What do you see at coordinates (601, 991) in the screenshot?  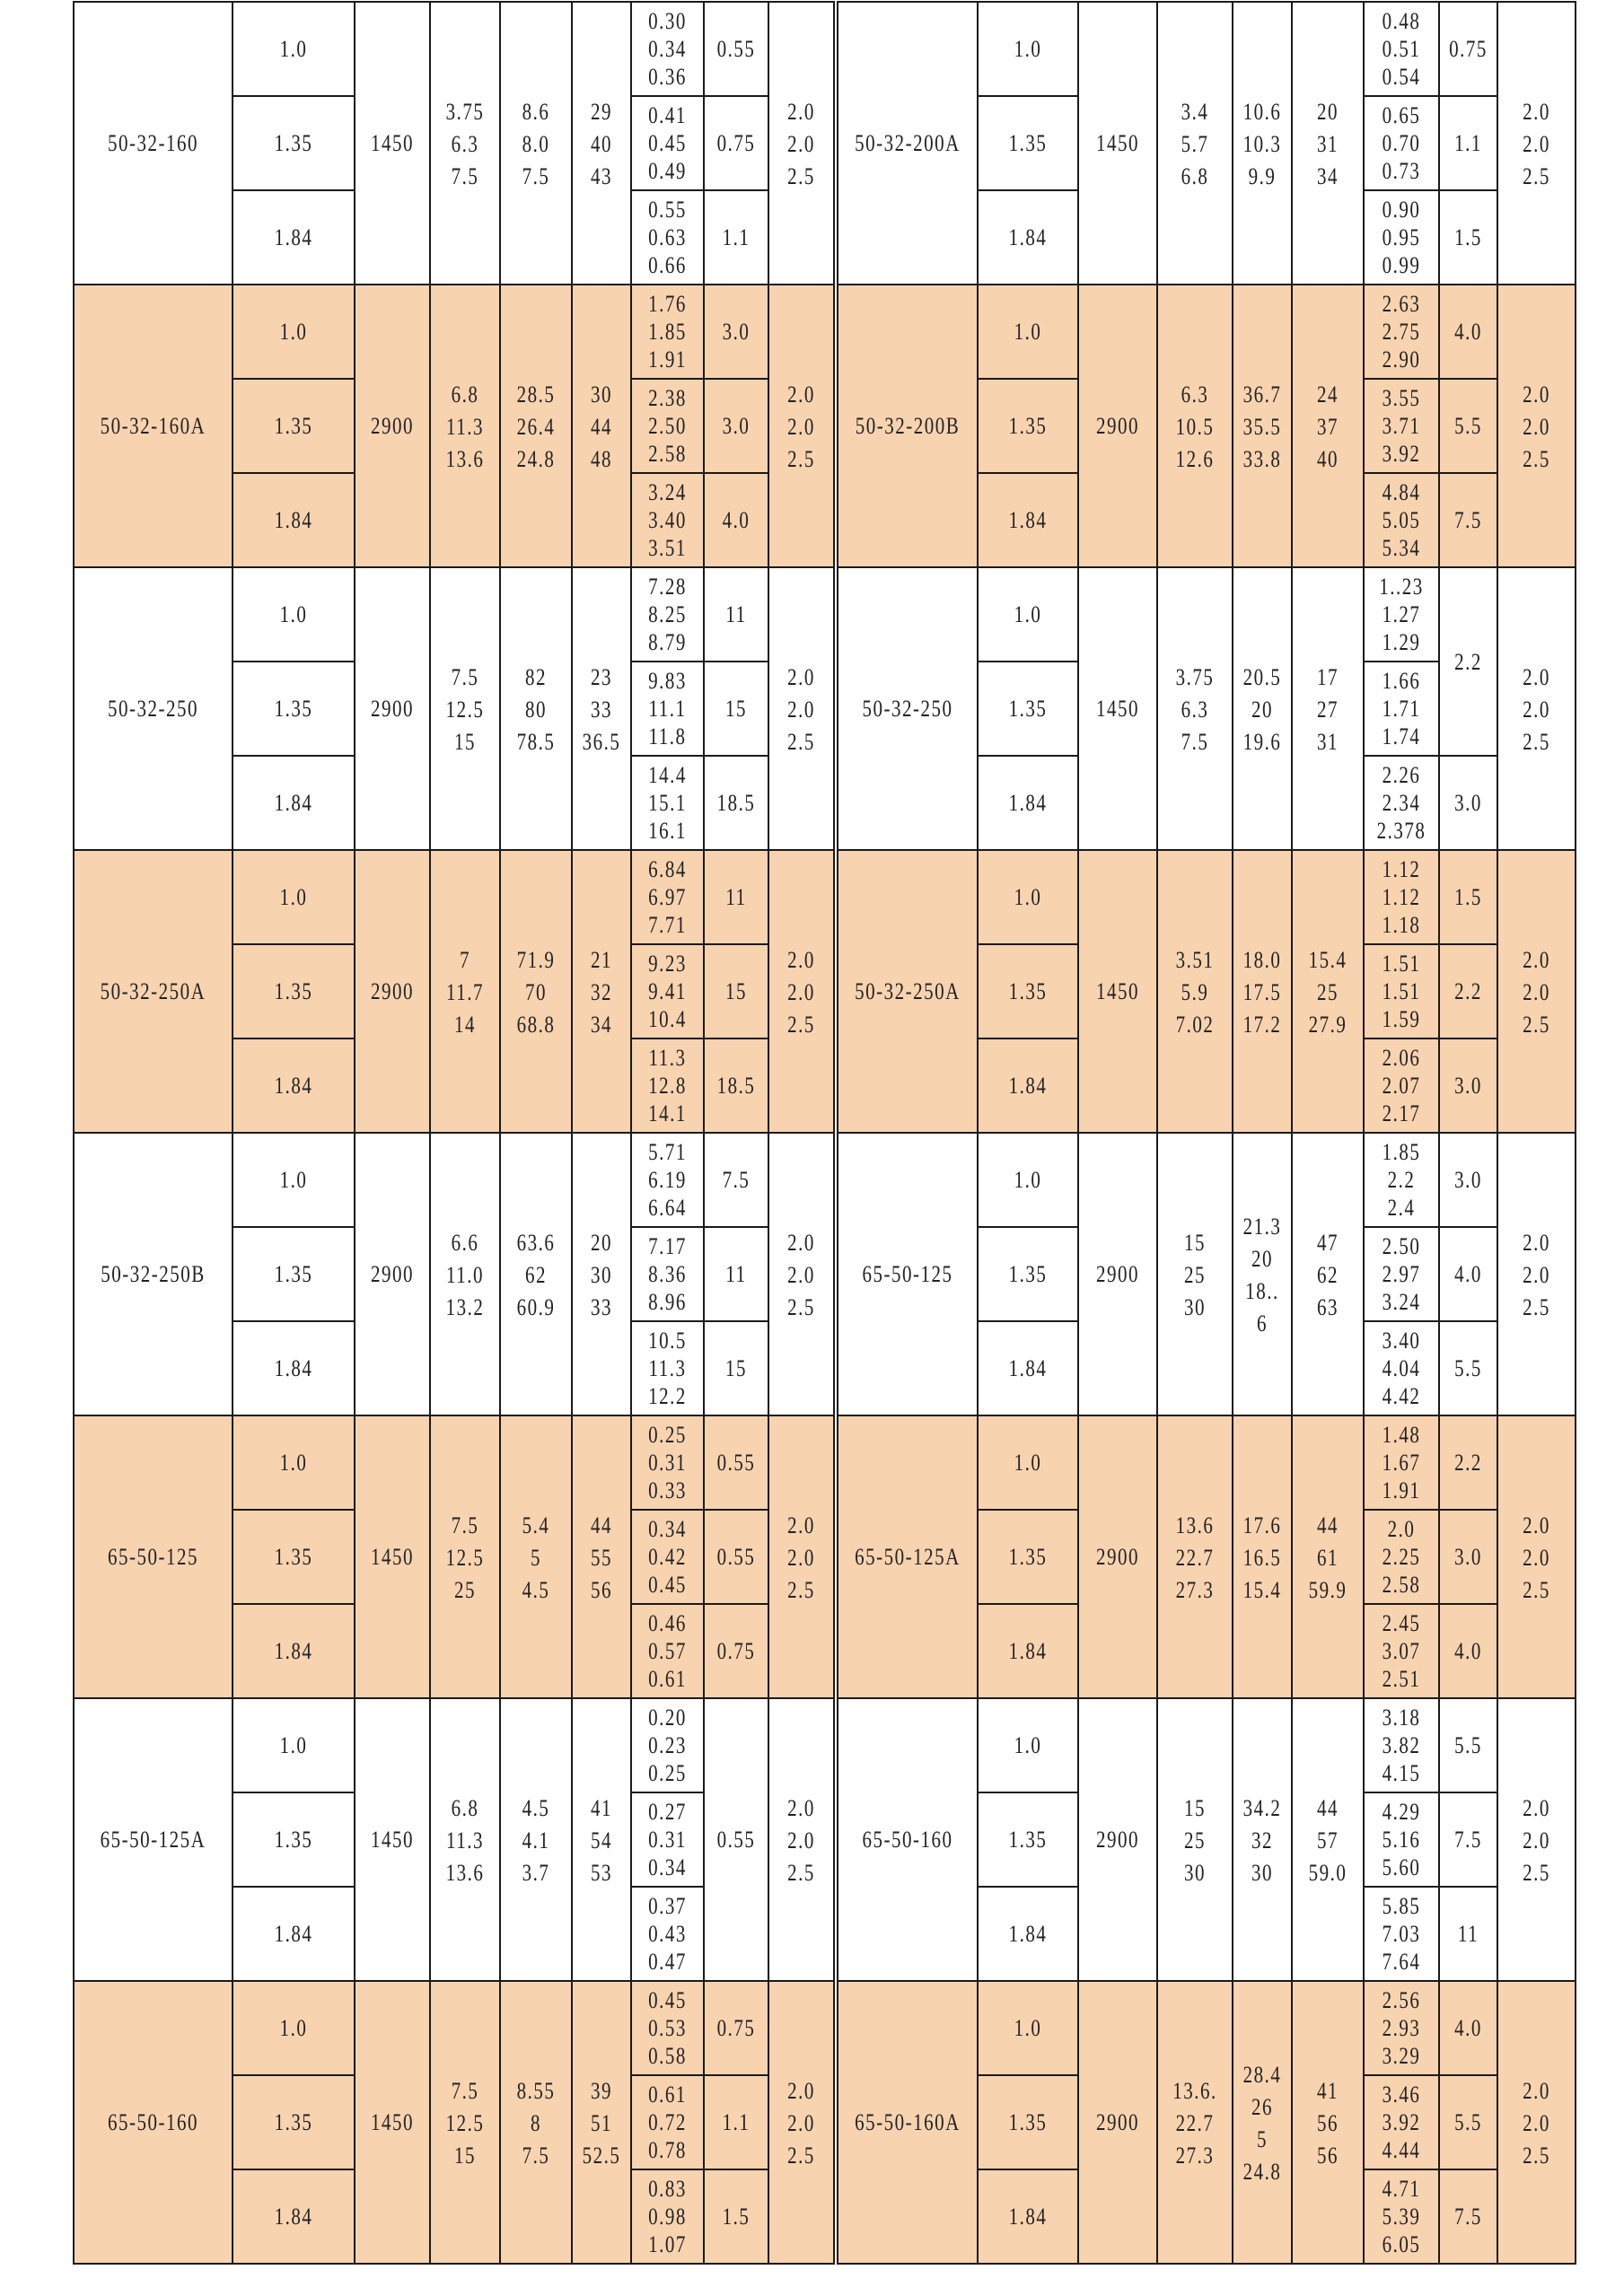 I see `efficiency-value: 32` at bounding box center [601, 991].